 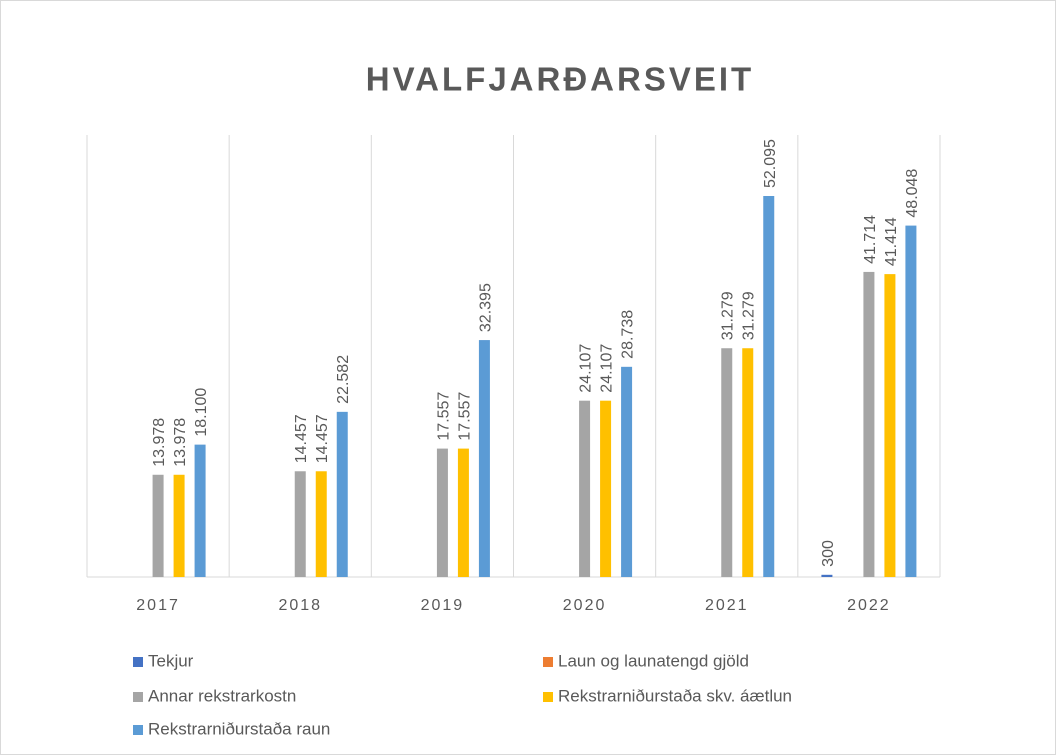 What do you see at coordinates (443, 605) in the screenshot?
I see `x-tick-label: 2019` at bounding box center [443, 605].